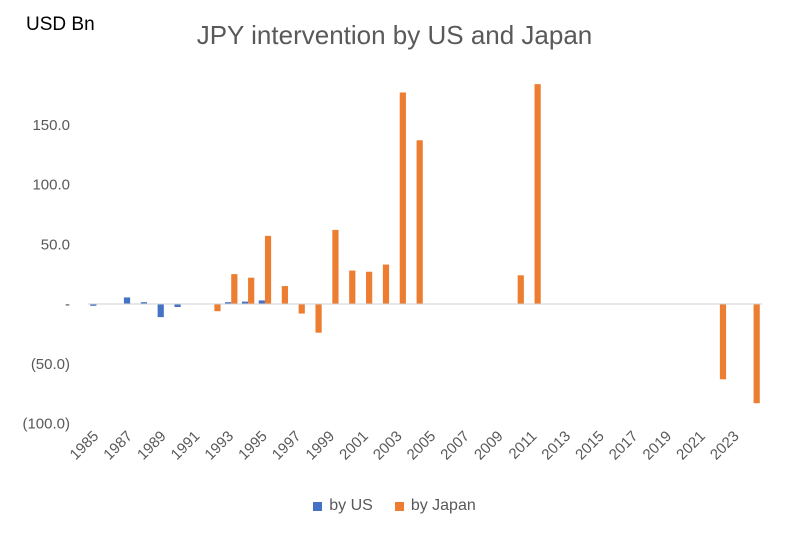 This screenshot has height=540, width=789. Describe the element at coordinates (287, 446) in the screenshot. I see `x-tick-label: 1997` at that location.